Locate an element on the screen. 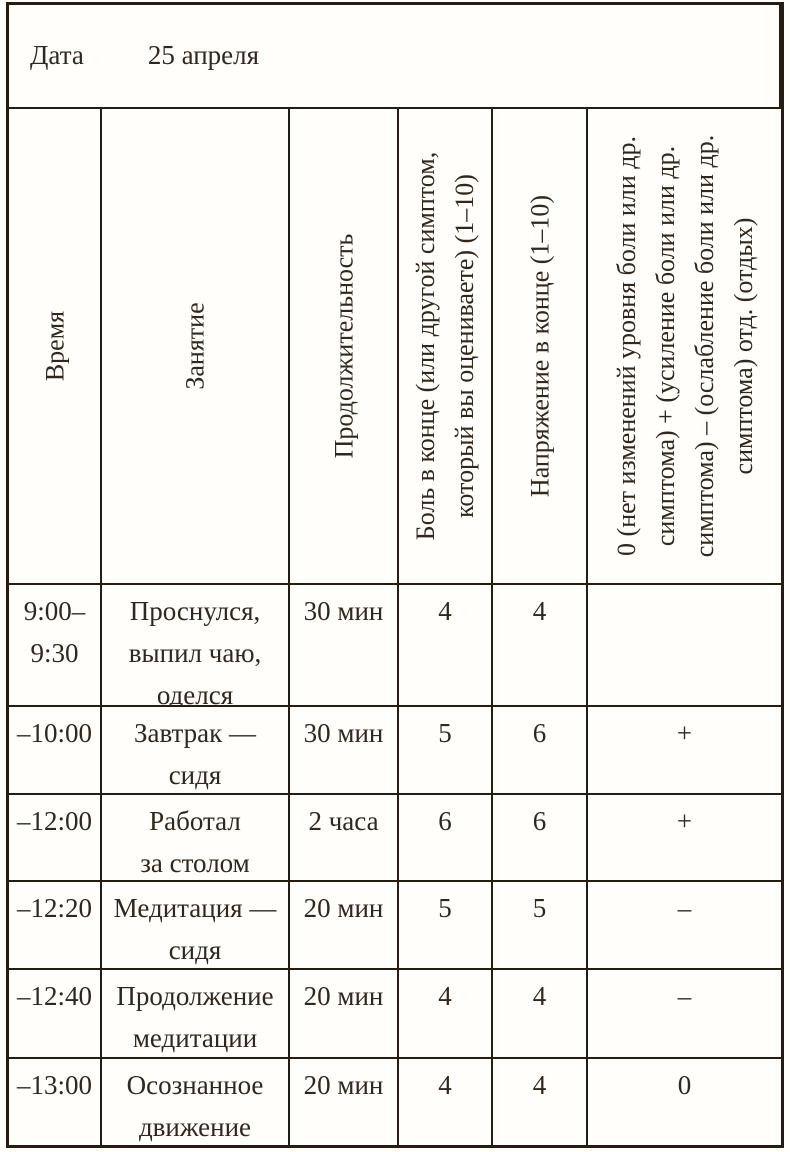 Image resolution: width=790 pixels, height=1152 pixels. change-cell-3: + is located at coordinates (684, 838).